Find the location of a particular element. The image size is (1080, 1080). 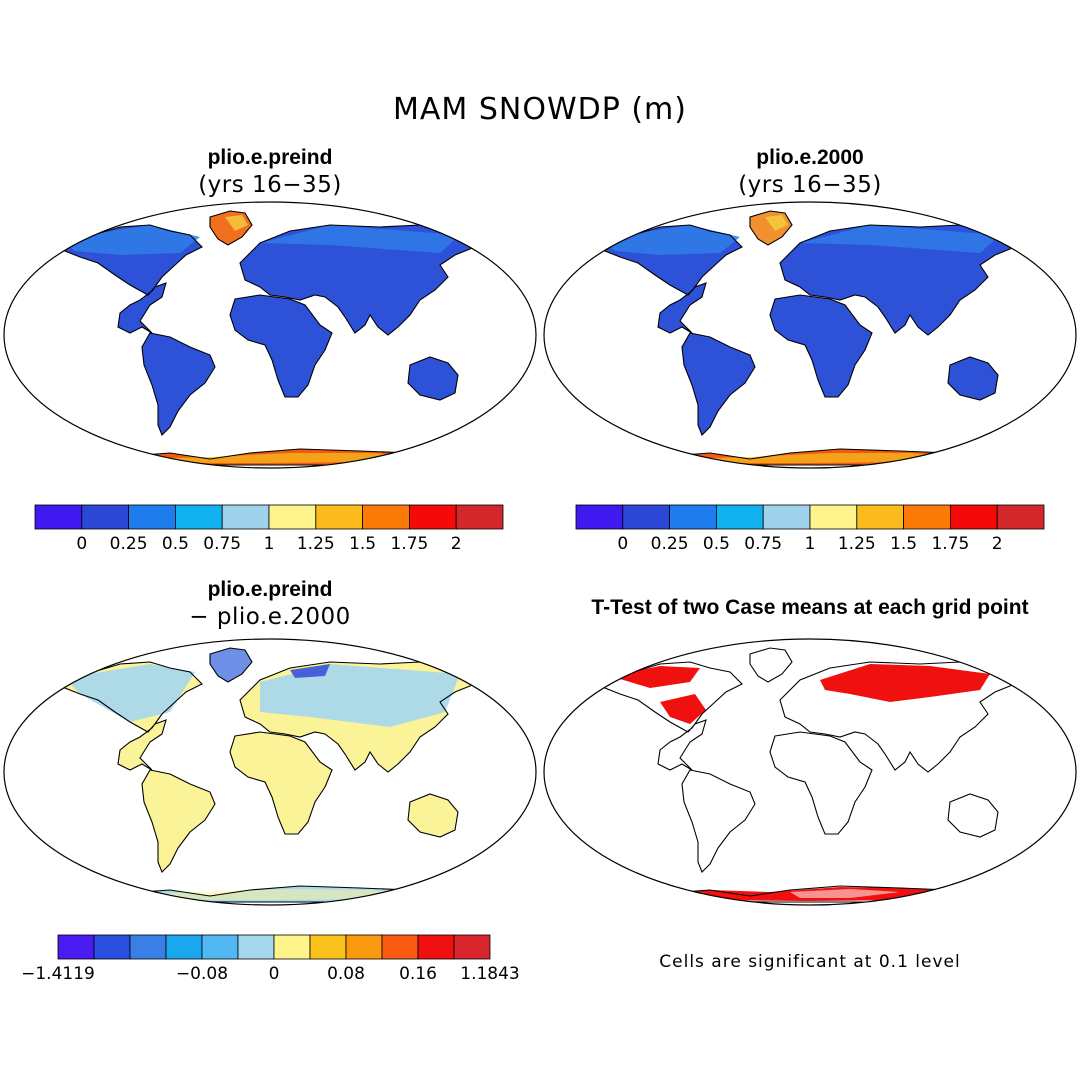

colorbar-tick-label: 2 is located at coordinates (997, 544).